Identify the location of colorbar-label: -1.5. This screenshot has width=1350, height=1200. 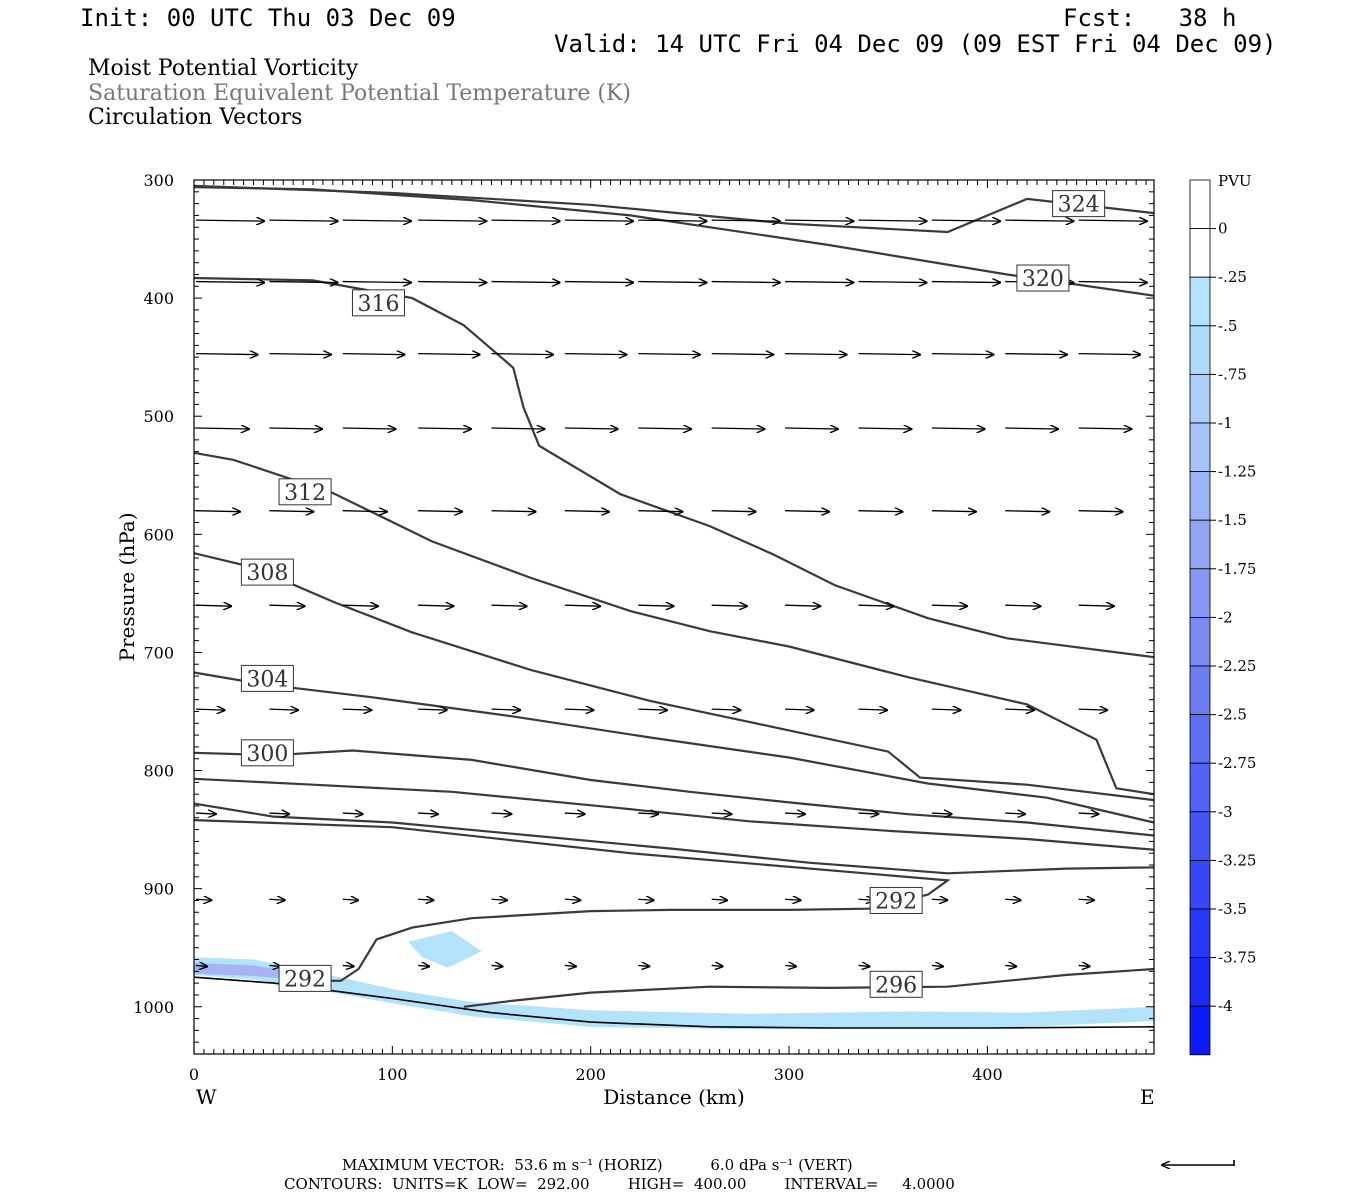
(1232, 520).